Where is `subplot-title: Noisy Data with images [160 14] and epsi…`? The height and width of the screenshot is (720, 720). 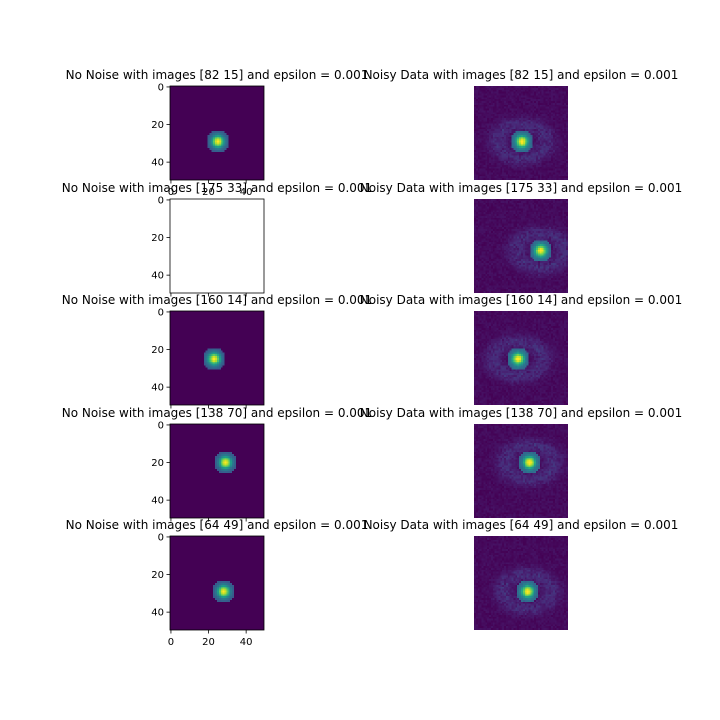
subplot-title: Noisy Data with images [160 14] and epsi… is located at coordinates (521, 300).